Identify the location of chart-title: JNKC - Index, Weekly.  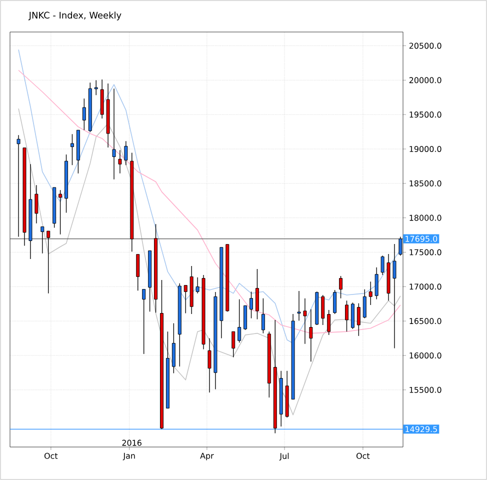
(75, 16).